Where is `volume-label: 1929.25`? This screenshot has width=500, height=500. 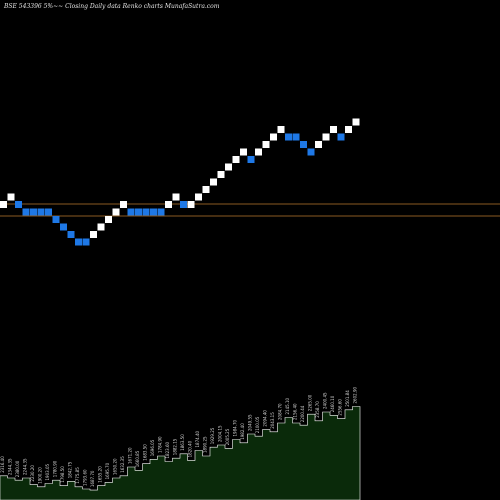
volume-label: 1929.25 is located at coordinates (212, 435).